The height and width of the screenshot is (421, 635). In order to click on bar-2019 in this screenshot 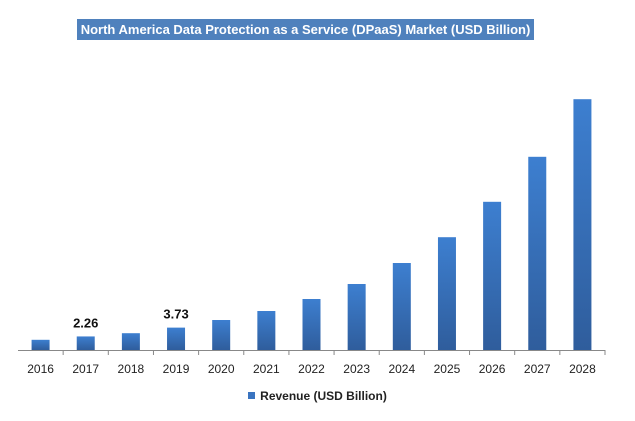, I will do `click(176, 338)`.